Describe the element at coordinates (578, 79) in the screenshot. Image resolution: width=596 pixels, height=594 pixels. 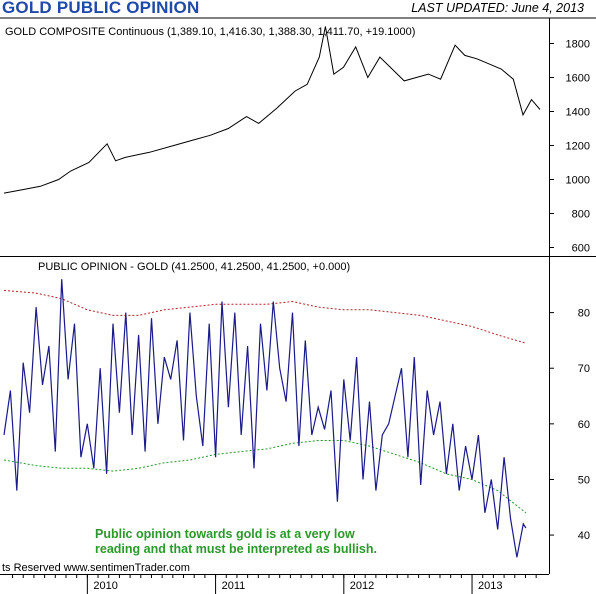
I see `price-axis-tick-label: 1600` at that location.